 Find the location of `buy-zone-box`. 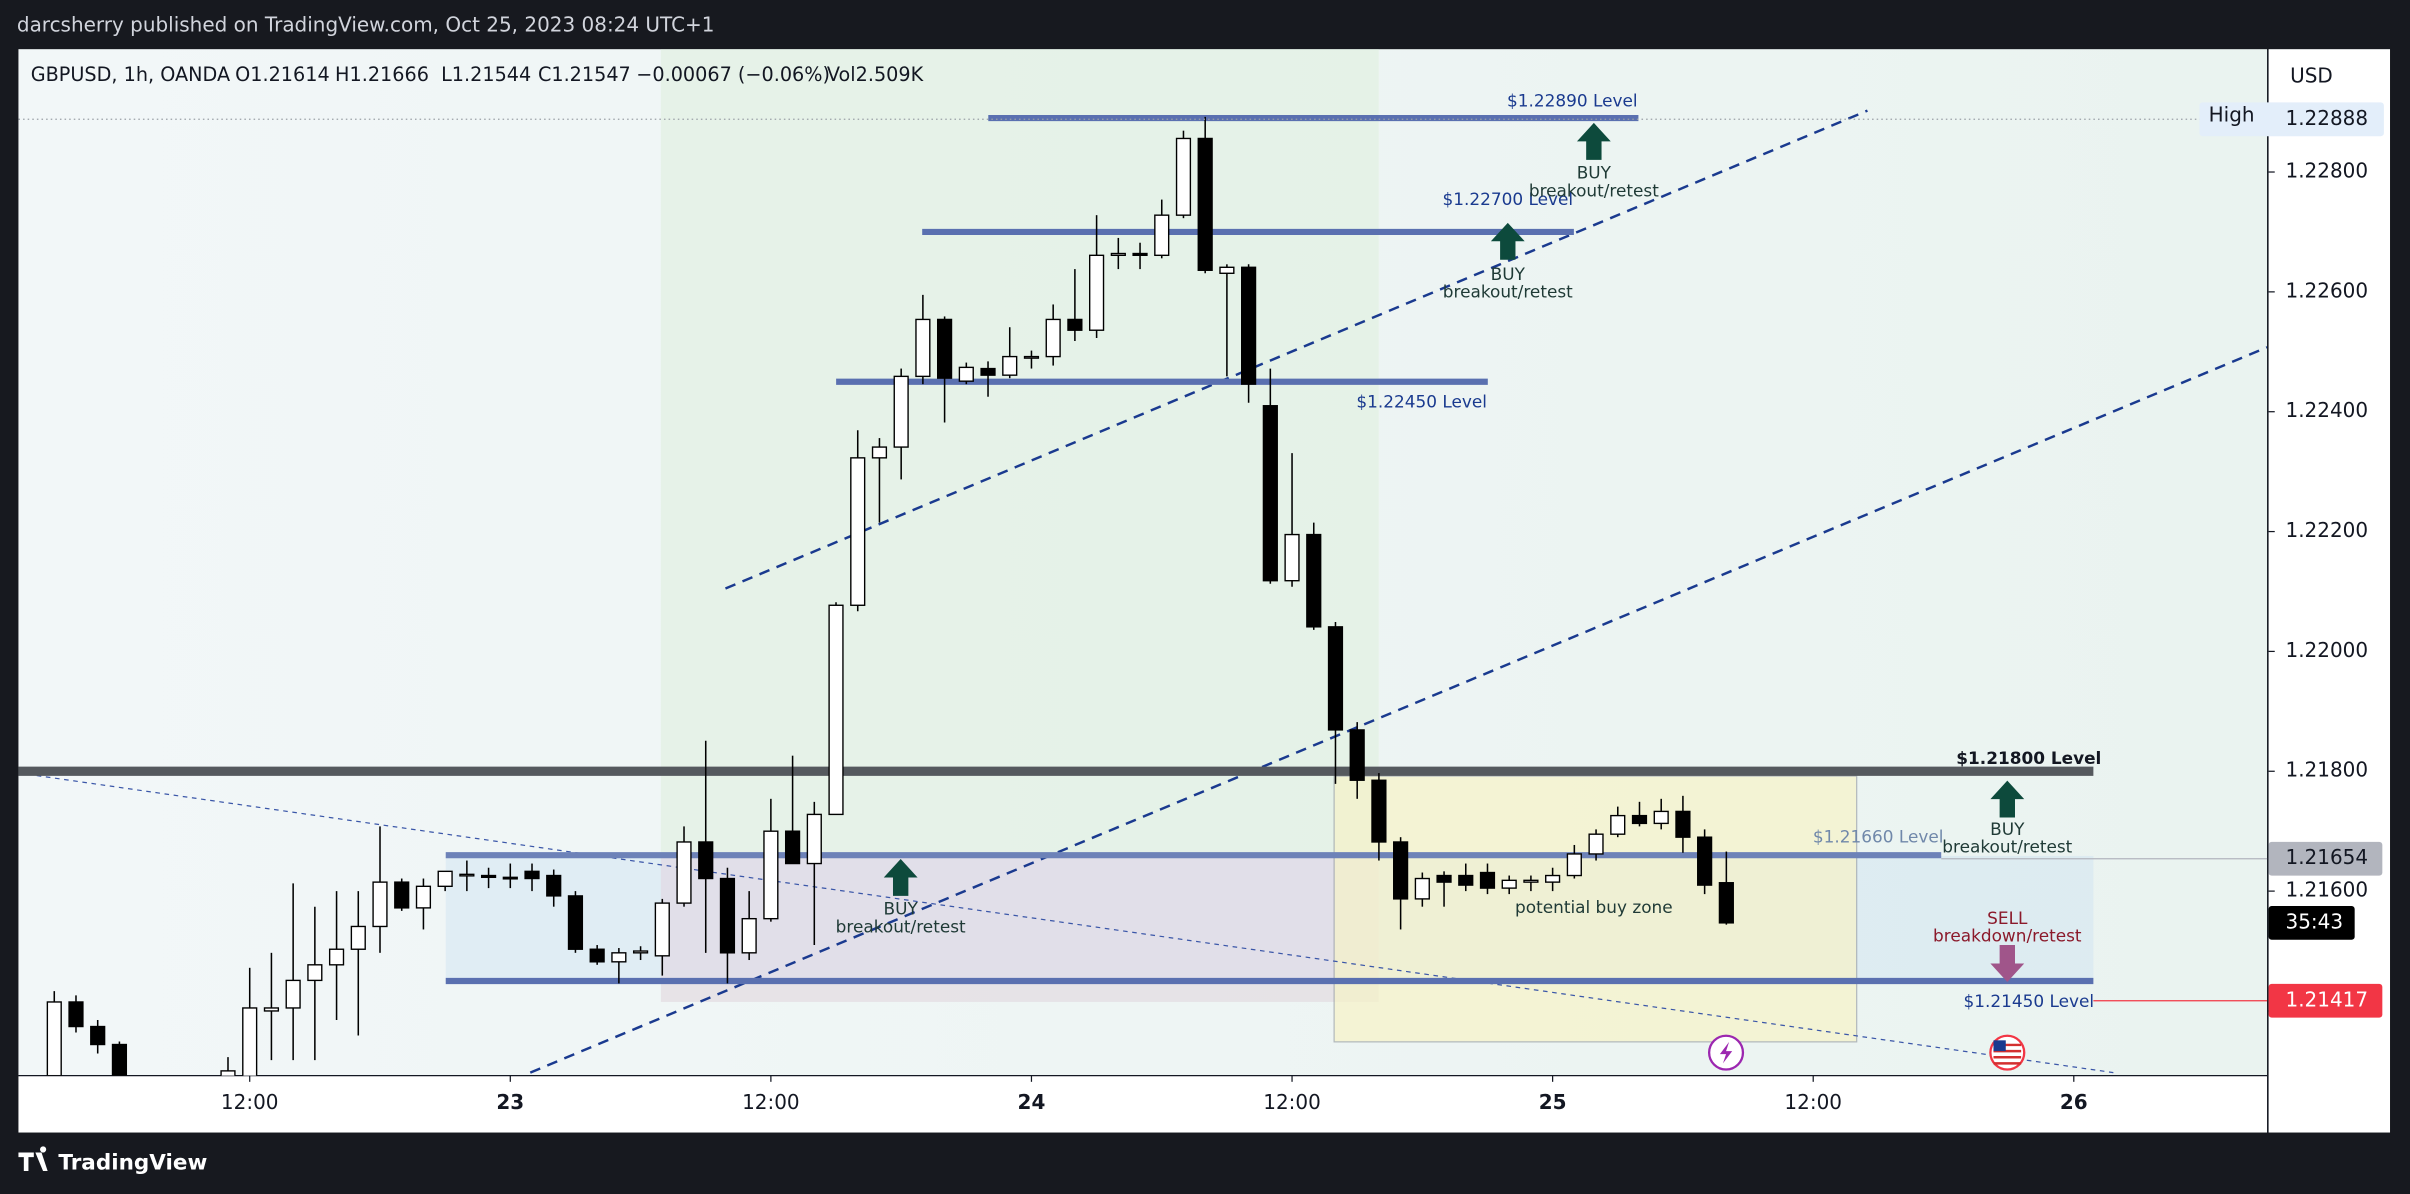

buy-zone-box is located at coordinates (1595, 909).